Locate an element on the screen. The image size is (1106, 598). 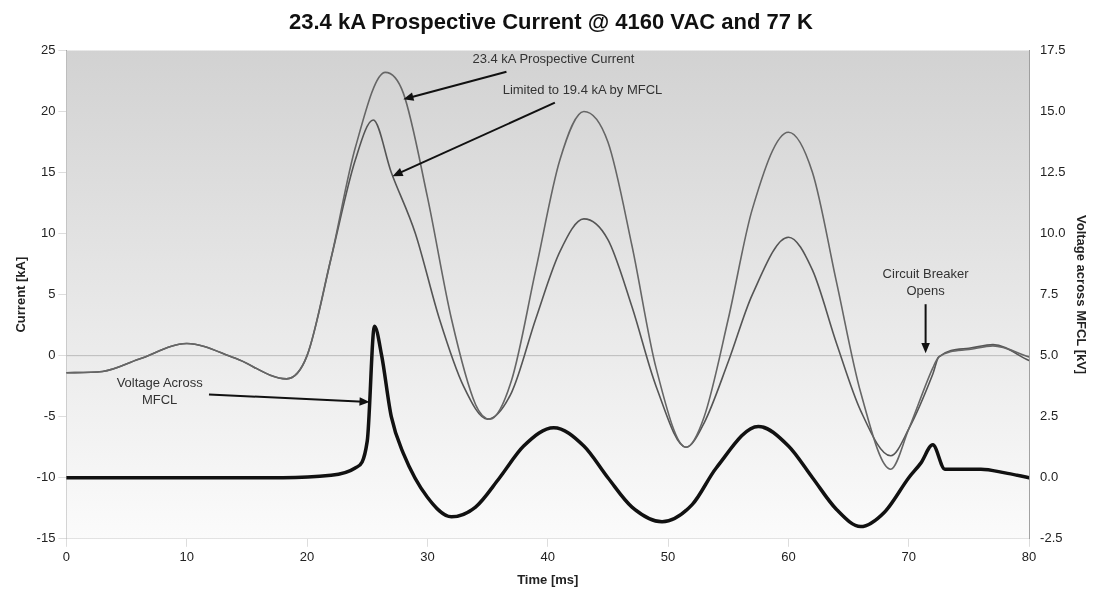
y-tick-label: -10 is located at coordinates (46, 477).